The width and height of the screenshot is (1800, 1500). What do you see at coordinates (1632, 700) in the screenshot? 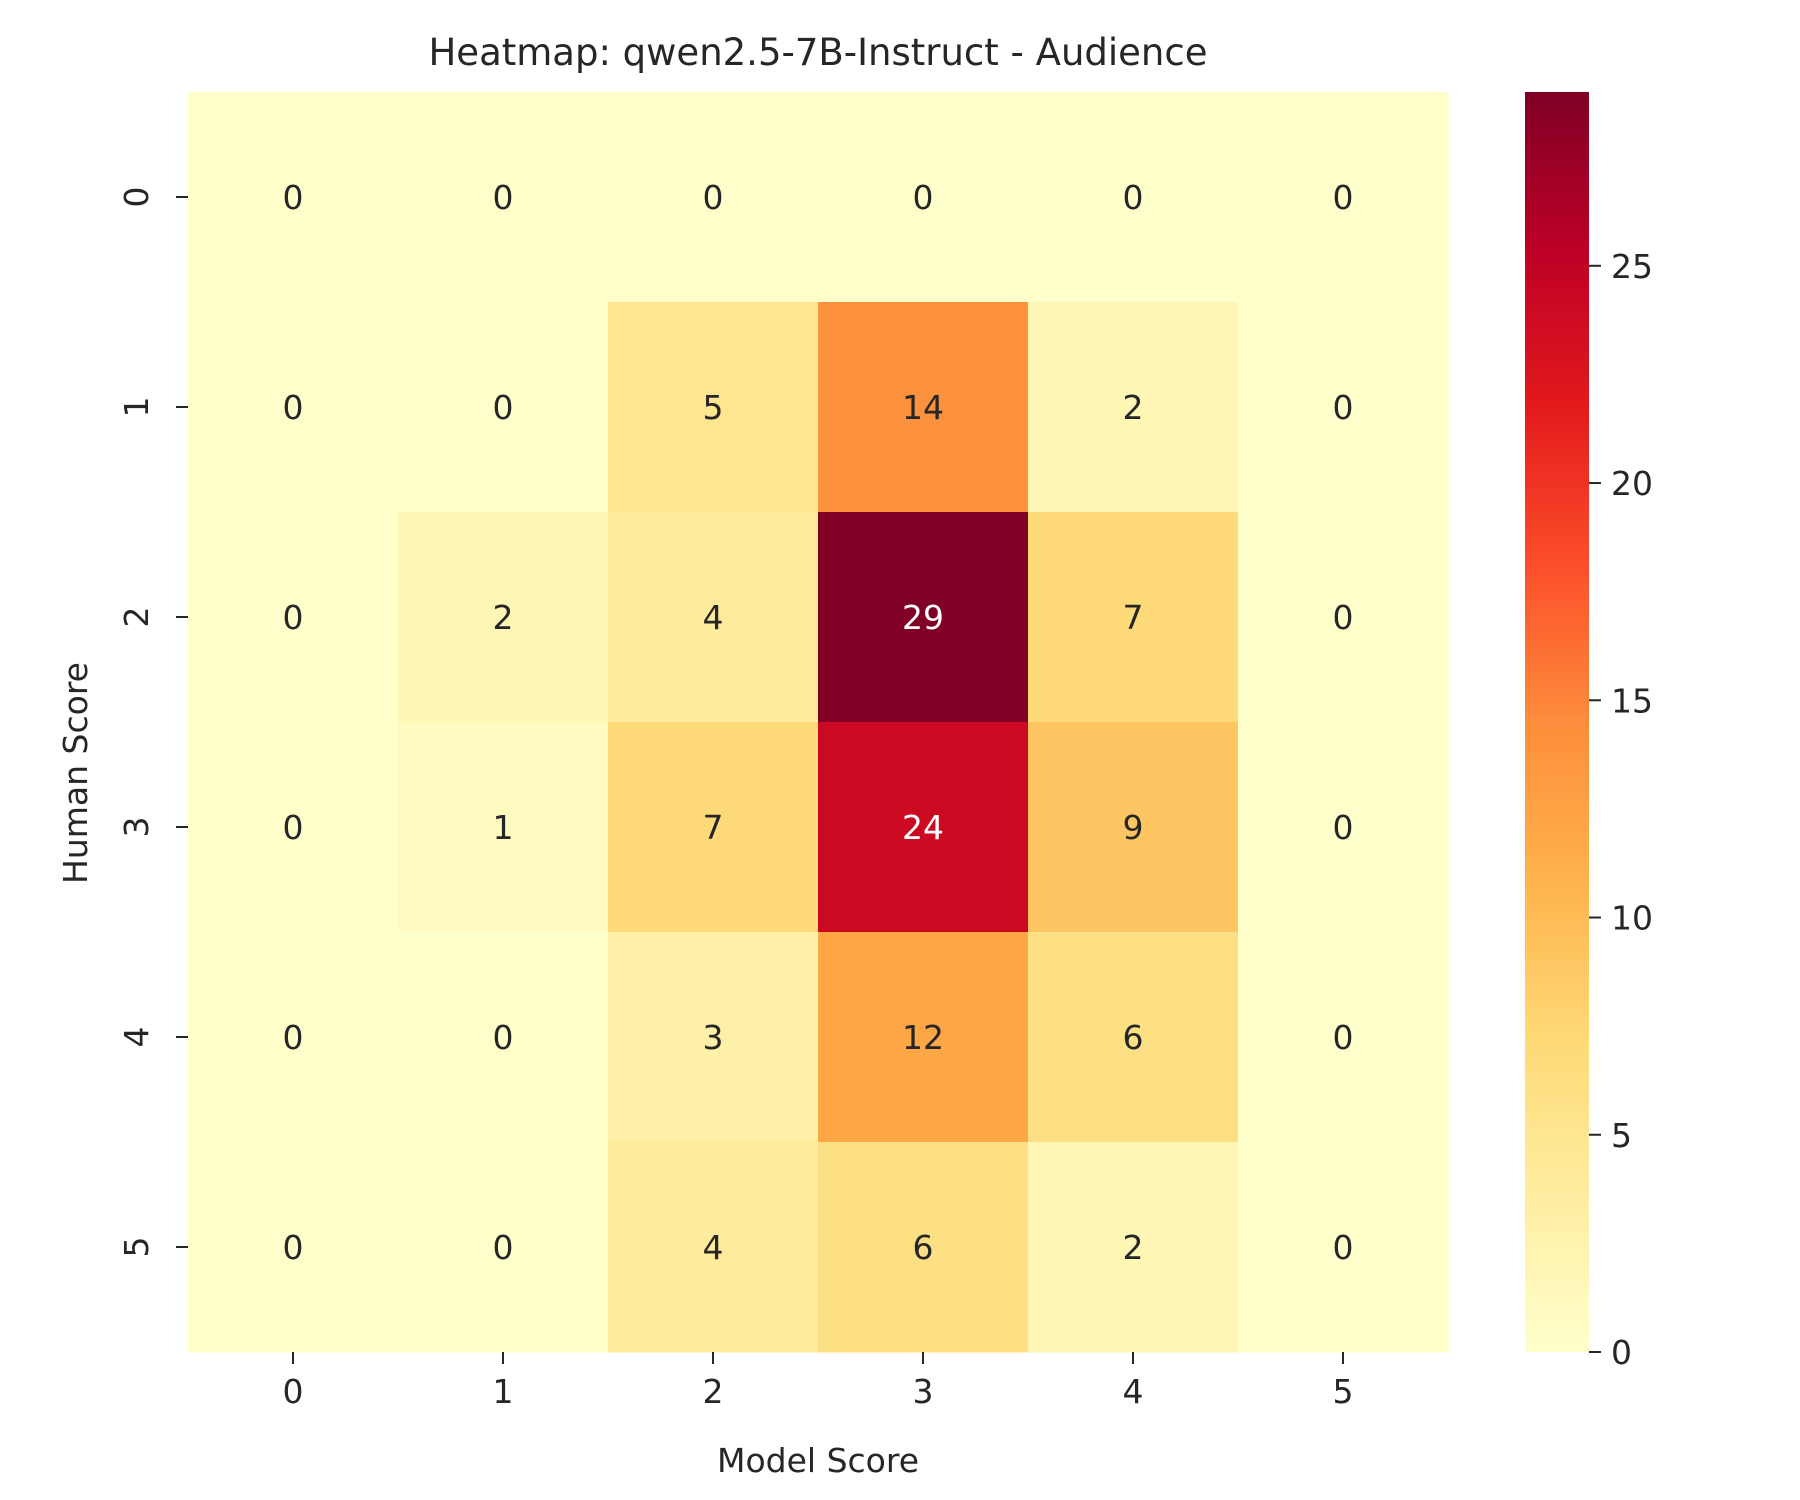
I see `colorbar-tick-label: 15` at bounding box center [1632, 700].